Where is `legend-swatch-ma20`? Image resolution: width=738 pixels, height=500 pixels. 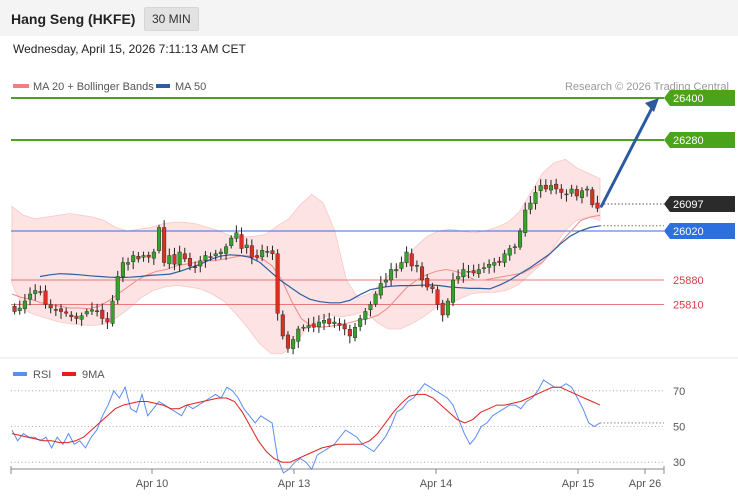
legend-swatch-ma20 is located at coordinates (21, 86).